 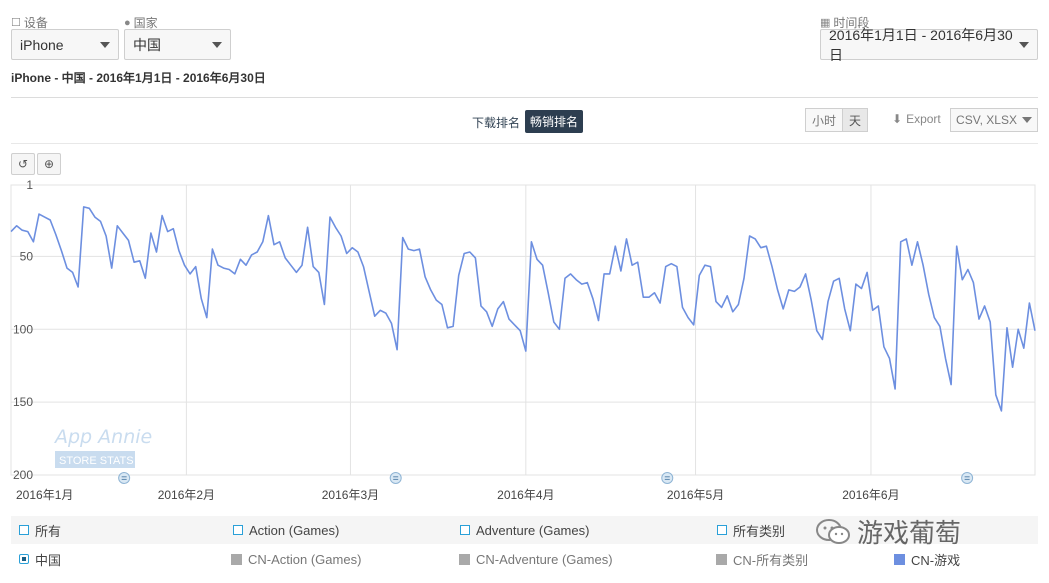 I want to click on reset-icon: ↺, so click(x=23, y=164).